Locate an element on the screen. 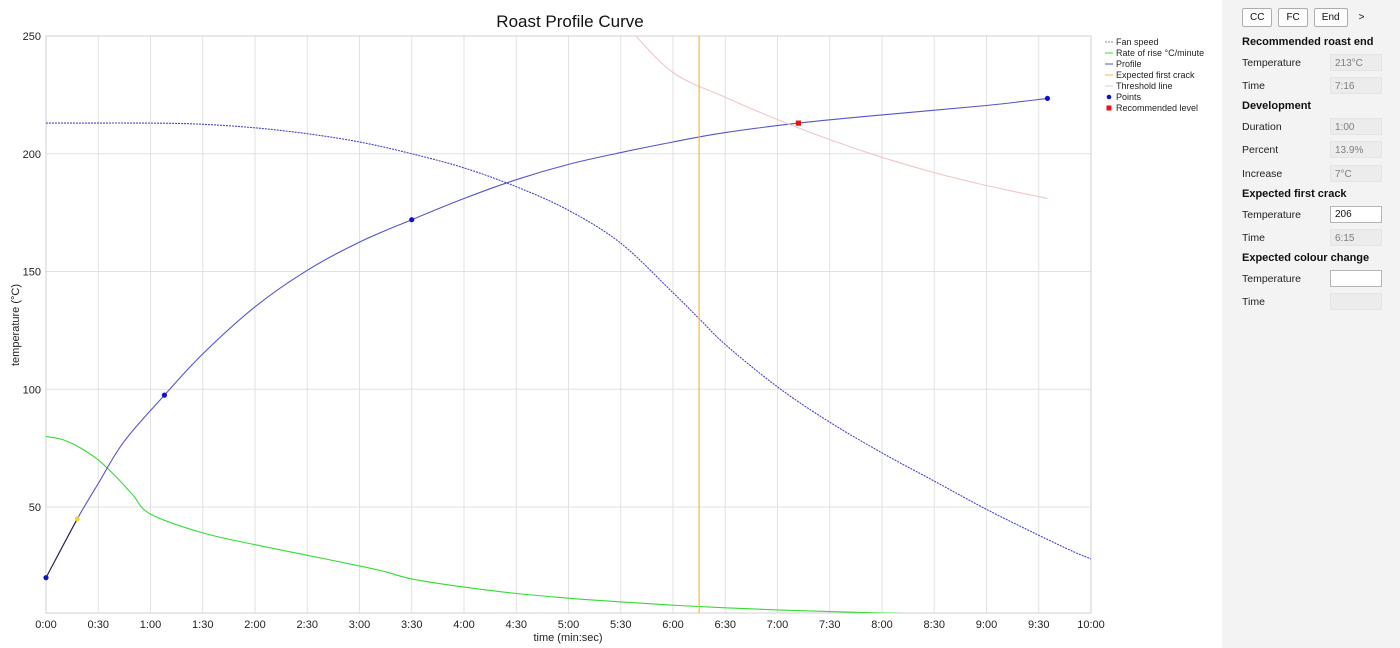 This screenshot has width=1400, height=648. recommended-time-label: Time is located at coordinates (1253, 86).